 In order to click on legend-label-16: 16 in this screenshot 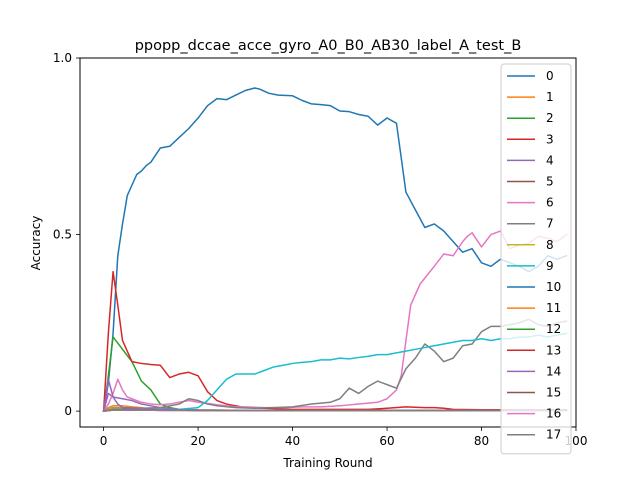, I will do `click(553, 414)`.